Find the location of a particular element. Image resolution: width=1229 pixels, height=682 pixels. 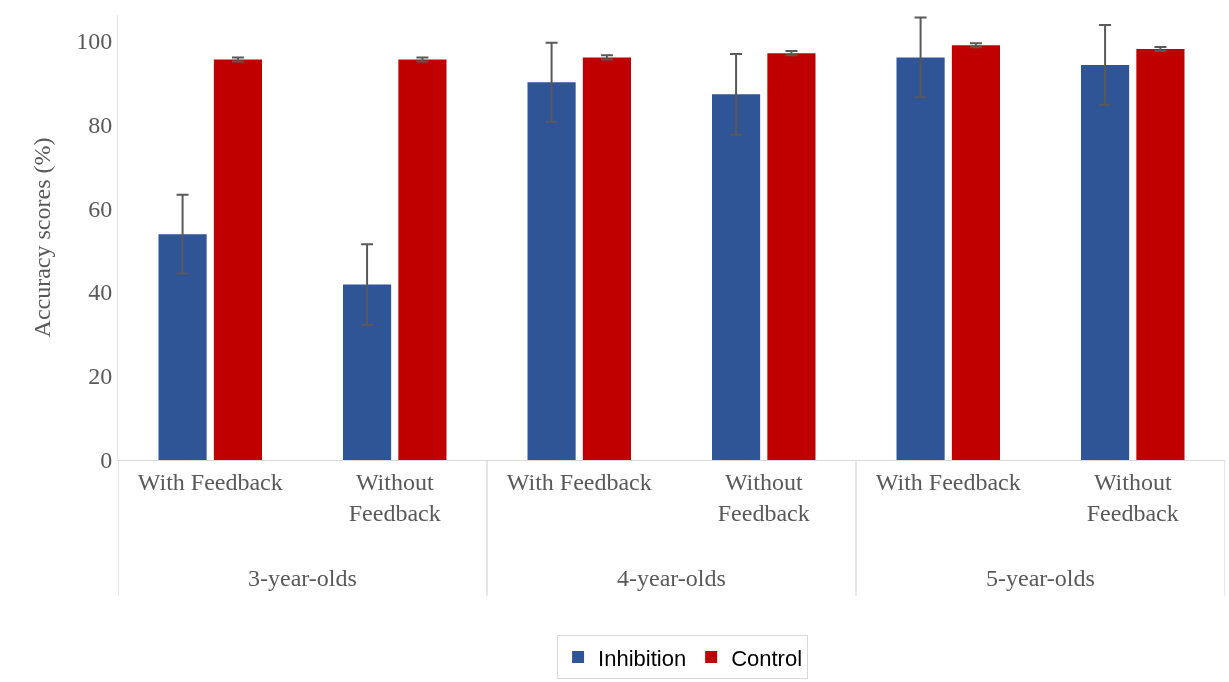

y-axis-title: Accuracy scores (%) is located at coordinates (42, 237).